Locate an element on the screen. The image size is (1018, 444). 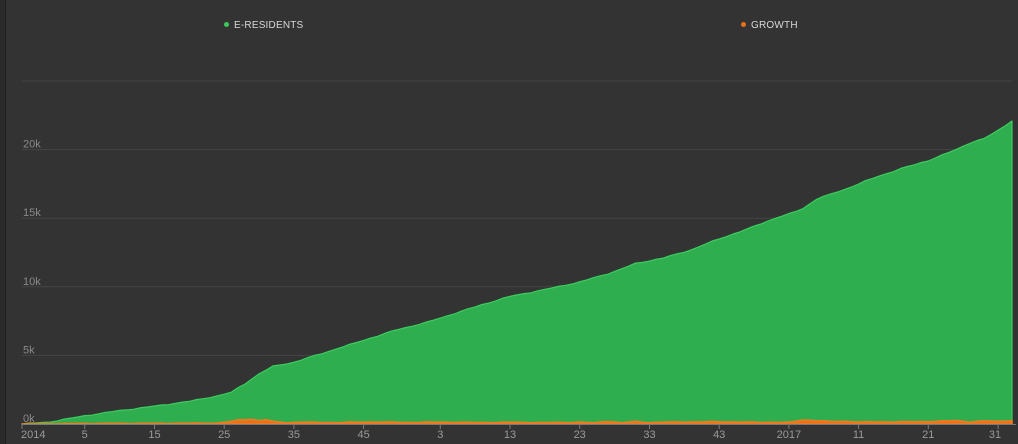
y-tick-label: 15k is located at coordinates (32, 213).